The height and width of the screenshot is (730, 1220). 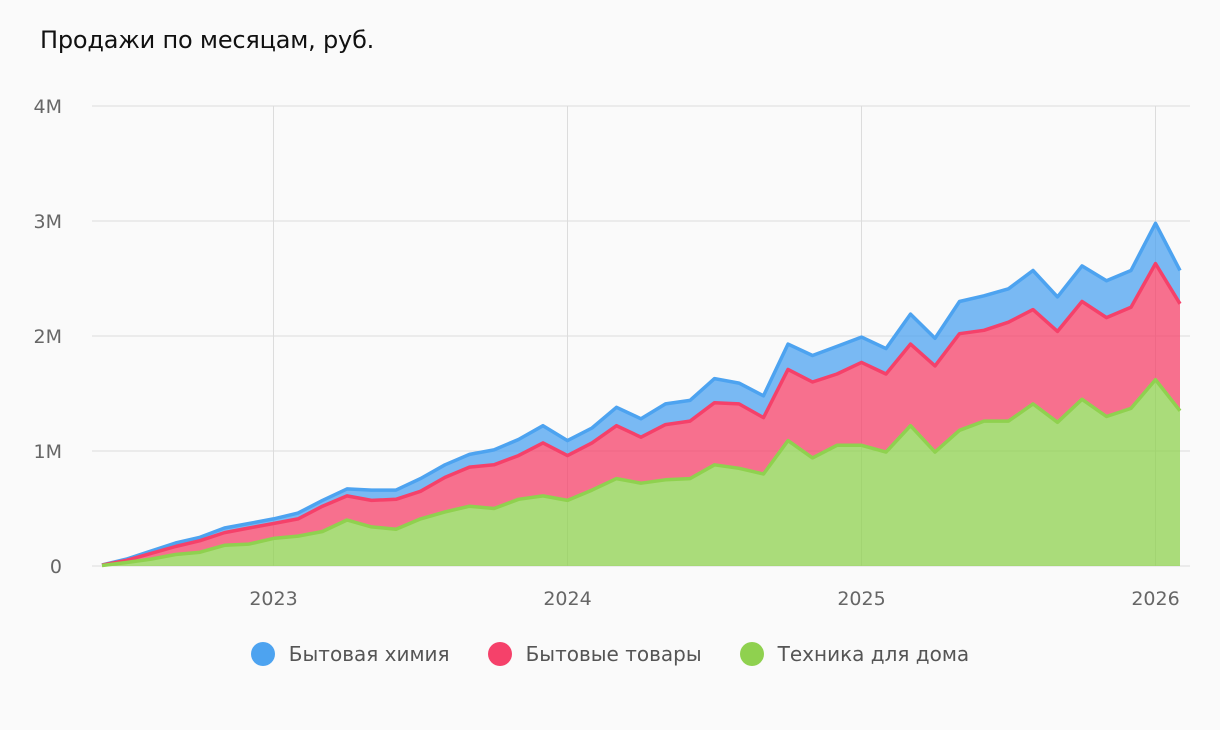 What do you see at coordinates (714, 599) in the screenshot?
I see `x-axis-labels: 2023 2024 2025 2026` at bounding box center [714, 599].